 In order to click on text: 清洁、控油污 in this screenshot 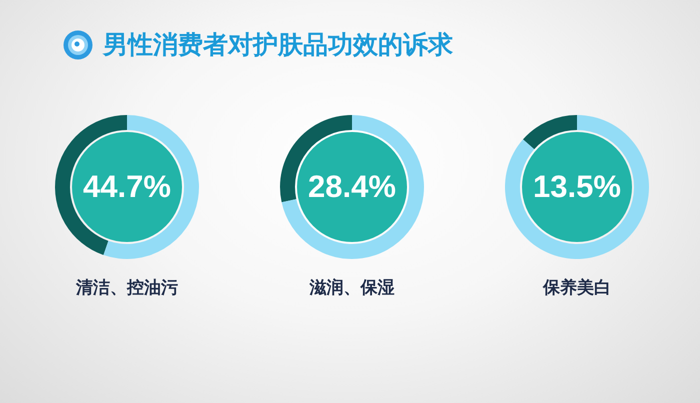, I will do `click(127, 288)`.